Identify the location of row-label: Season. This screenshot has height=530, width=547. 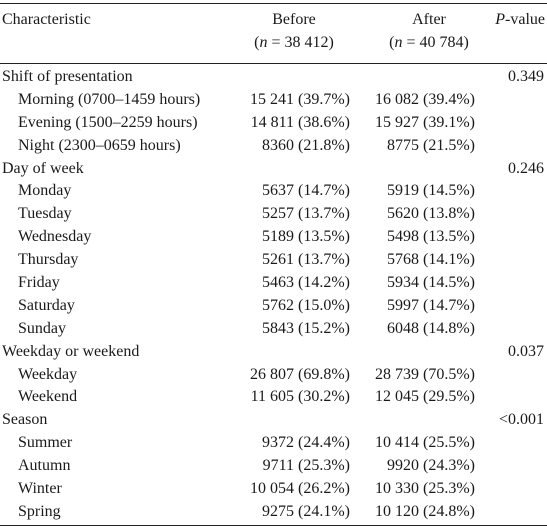
(25, 420).